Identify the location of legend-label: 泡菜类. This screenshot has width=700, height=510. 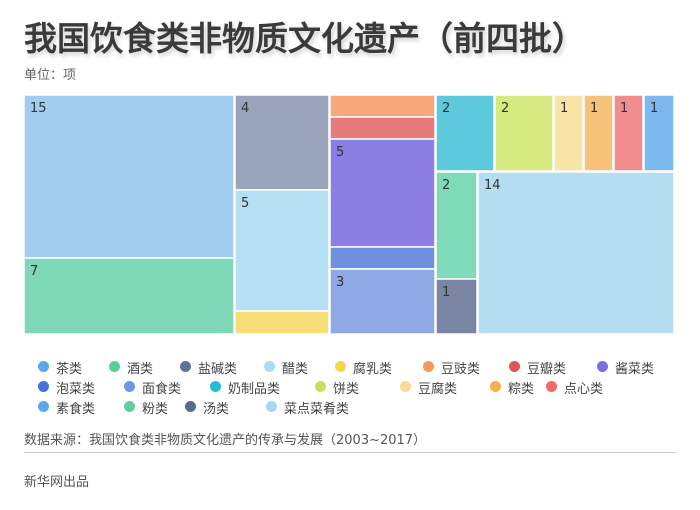
(76, 389).